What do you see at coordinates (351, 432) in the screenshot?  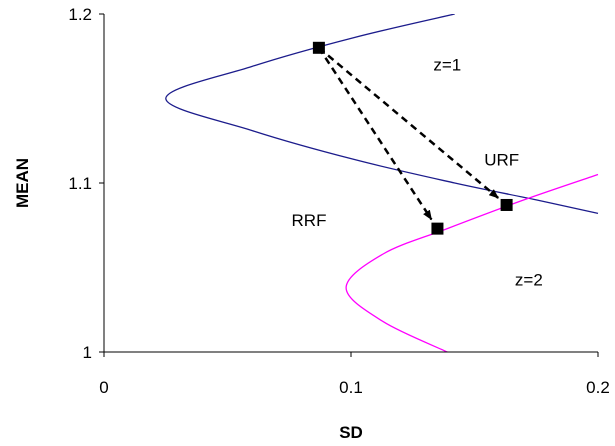 I see `x-axis-title: SD` at bounding box center [351, 432].